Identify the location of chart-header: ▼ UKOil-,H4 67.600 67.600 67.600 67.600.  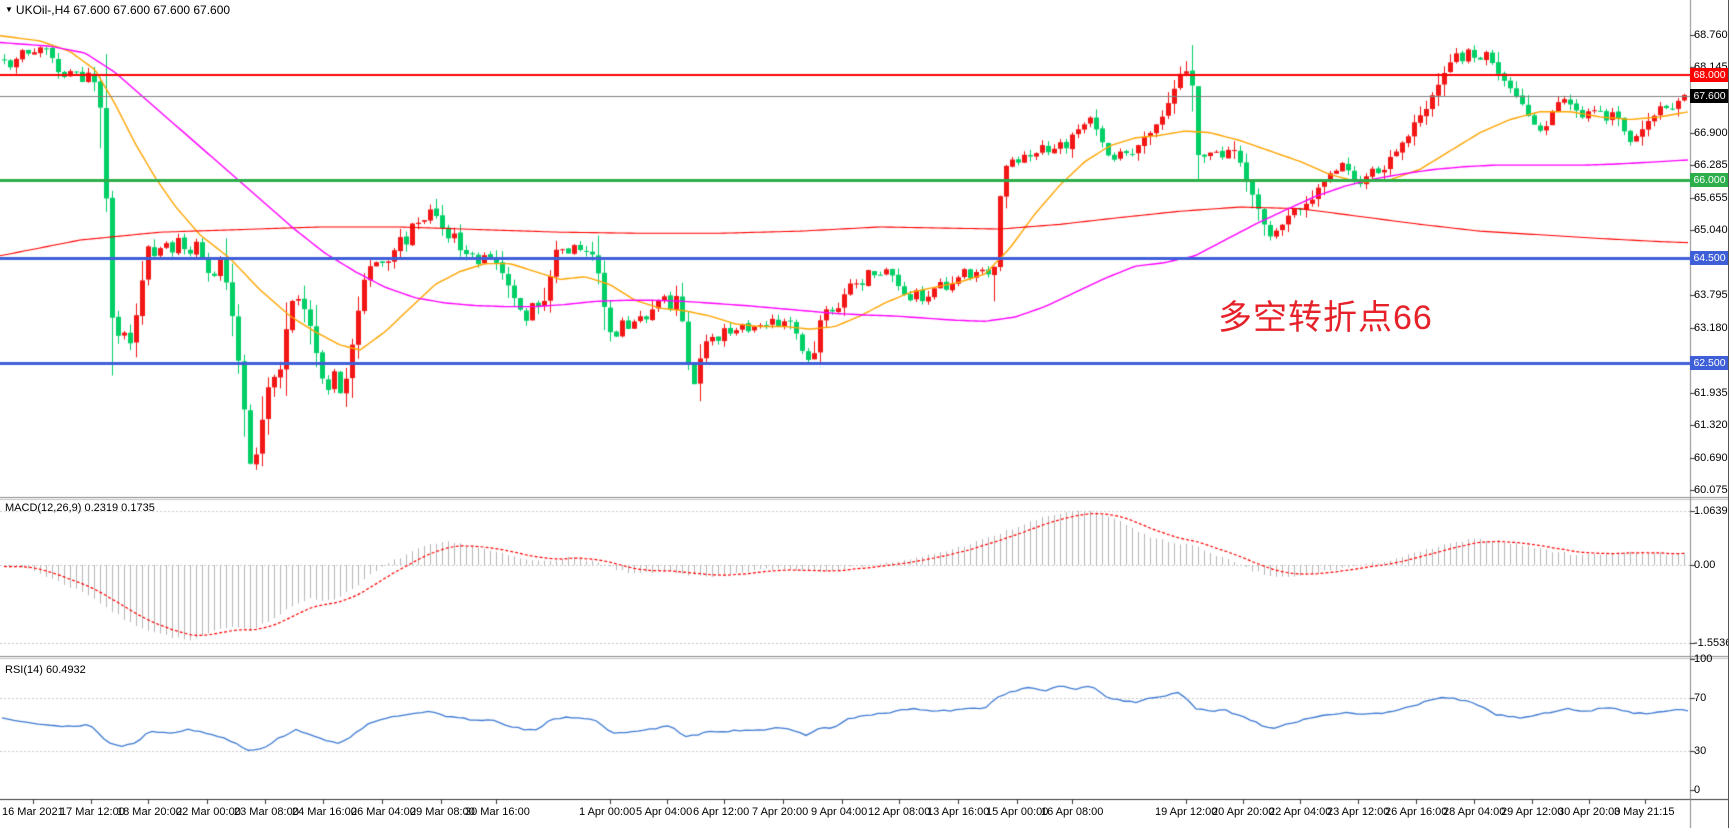
(117, 10).